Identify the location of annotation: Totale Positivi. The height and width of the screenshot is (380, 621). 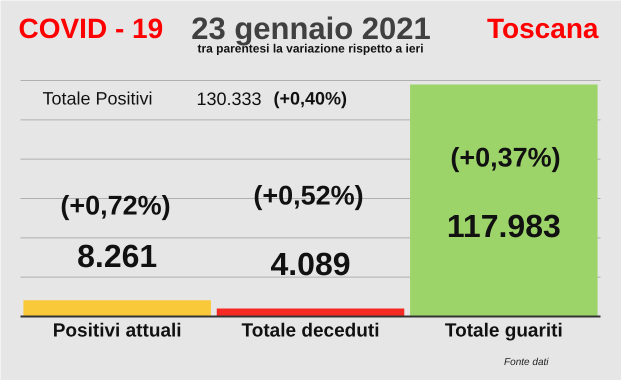
(97, 98).